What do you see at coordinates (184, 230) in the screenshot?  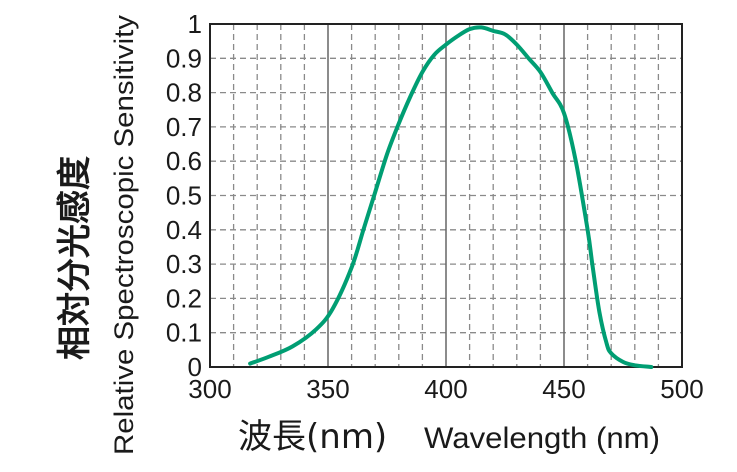 I see `y-tick-label: 0.4` at bounding box center [184, 230].